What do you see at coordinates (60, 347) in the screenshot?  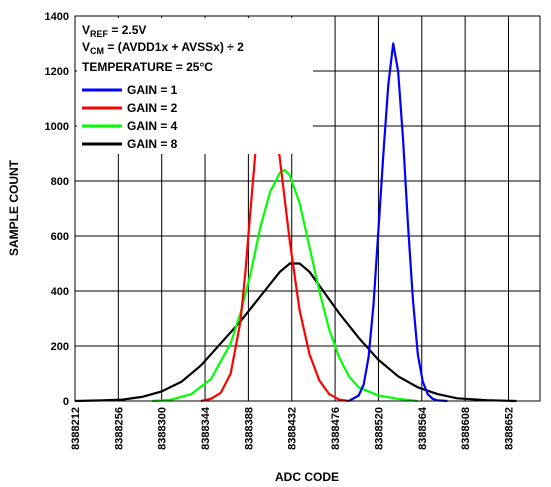 I see `y-tick-label-1: 200` at bounding box center [60, 347].